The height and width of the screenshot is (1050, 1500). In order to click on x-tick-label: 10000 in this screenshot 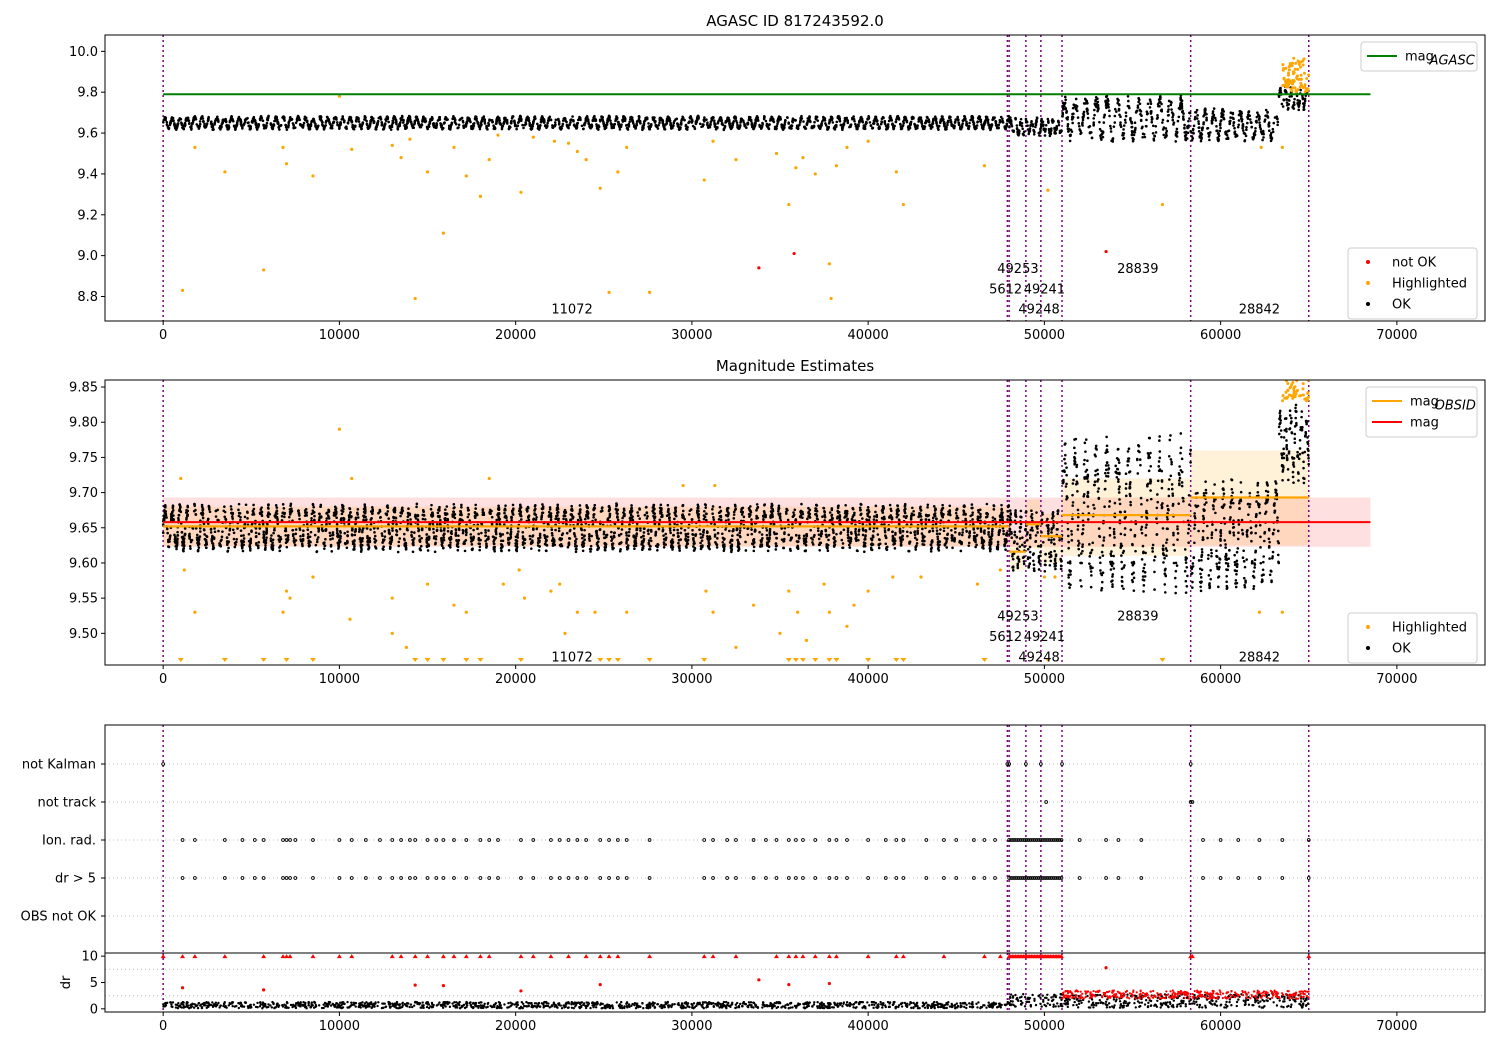, I will do `click(339, 335)`.